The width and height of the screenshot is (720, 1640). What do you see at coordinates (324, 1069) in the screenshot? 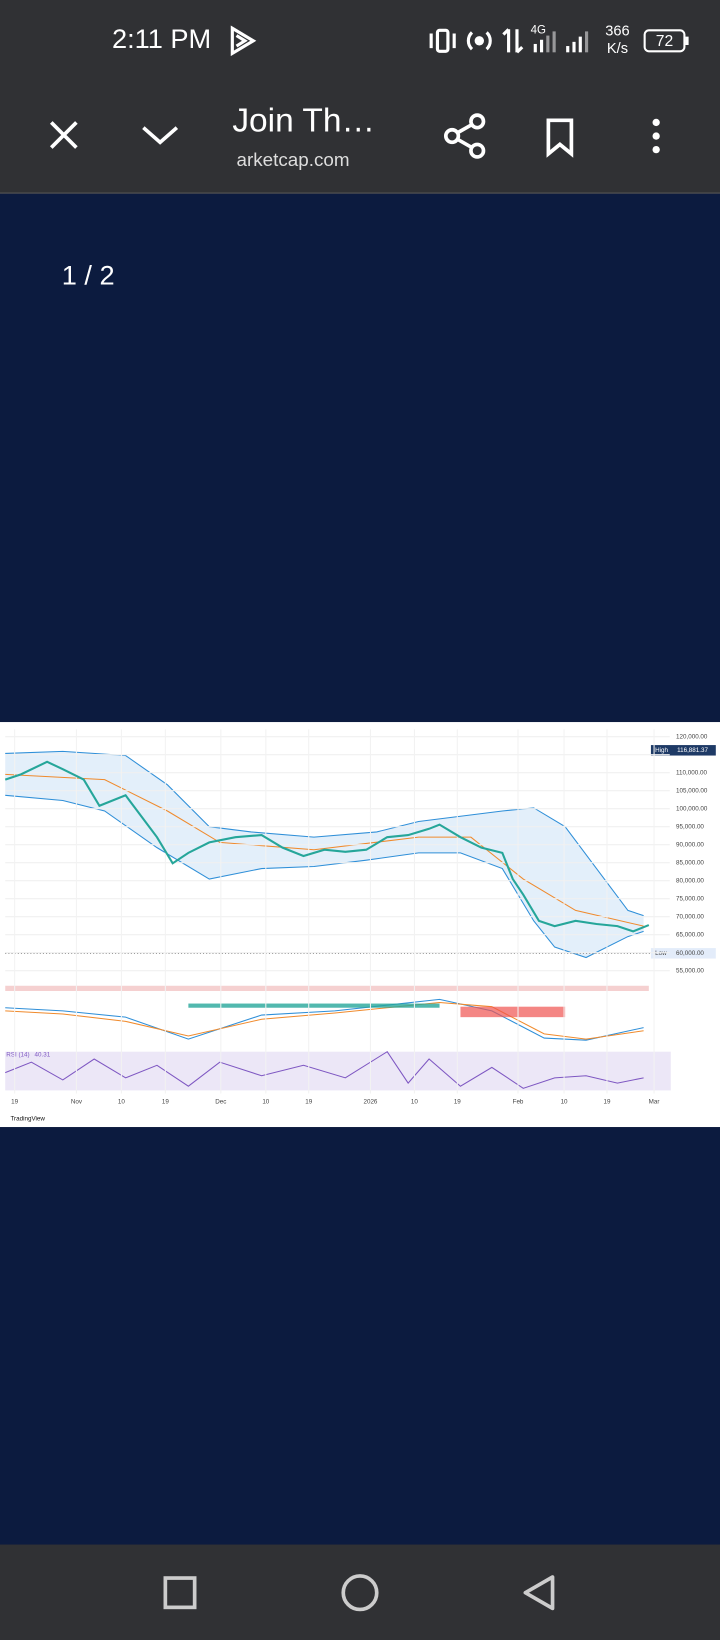
I see `rsi-line` at bounding box center [324, 1069].